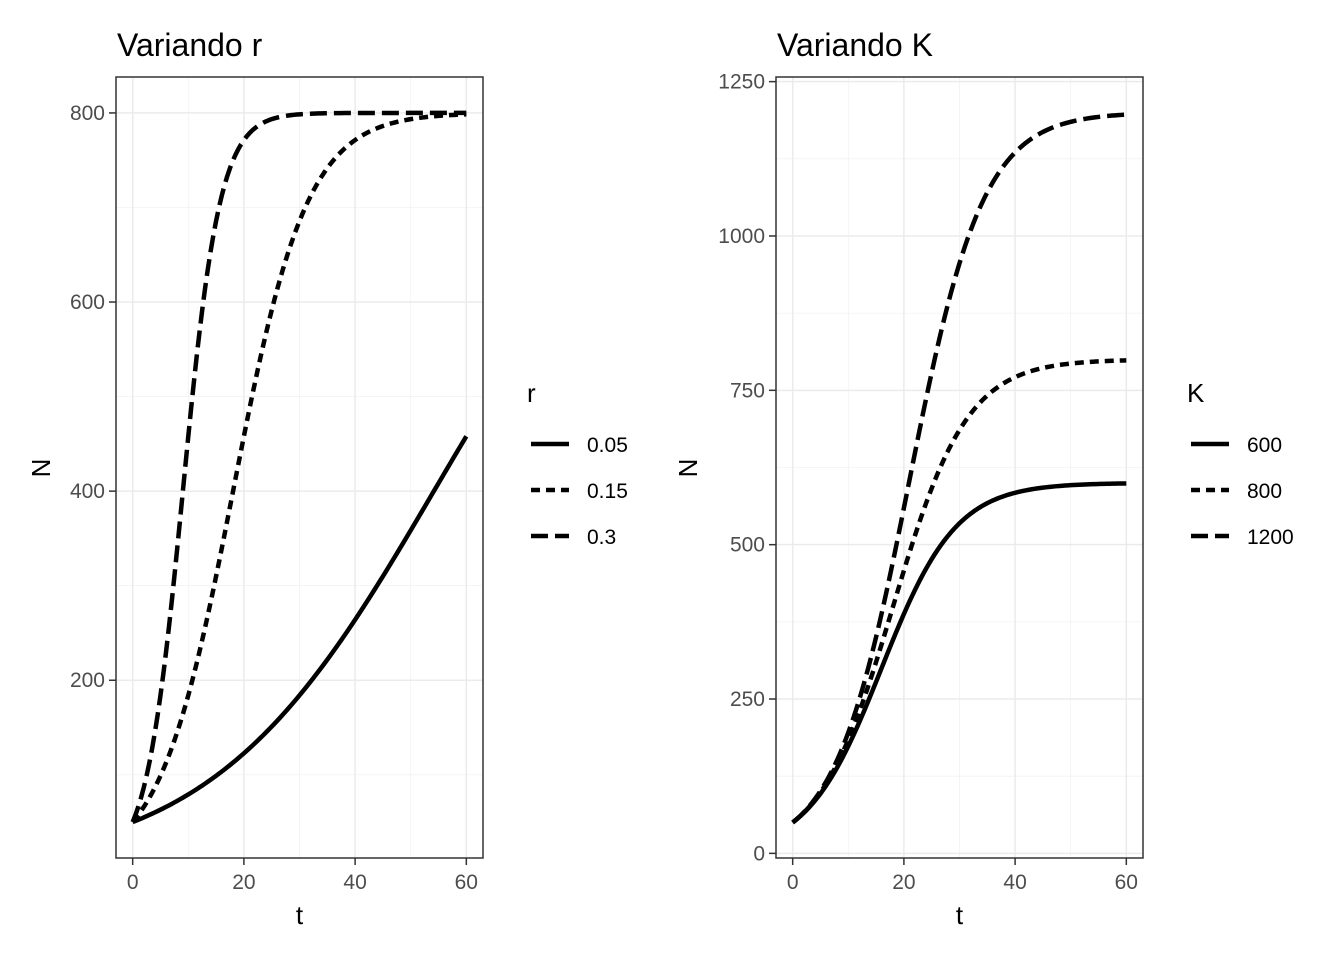 The image size is (1344, 960). Describe the element at coordinates (87, 302) in the screenshot. I see `y-tick-label: 600` at that location.